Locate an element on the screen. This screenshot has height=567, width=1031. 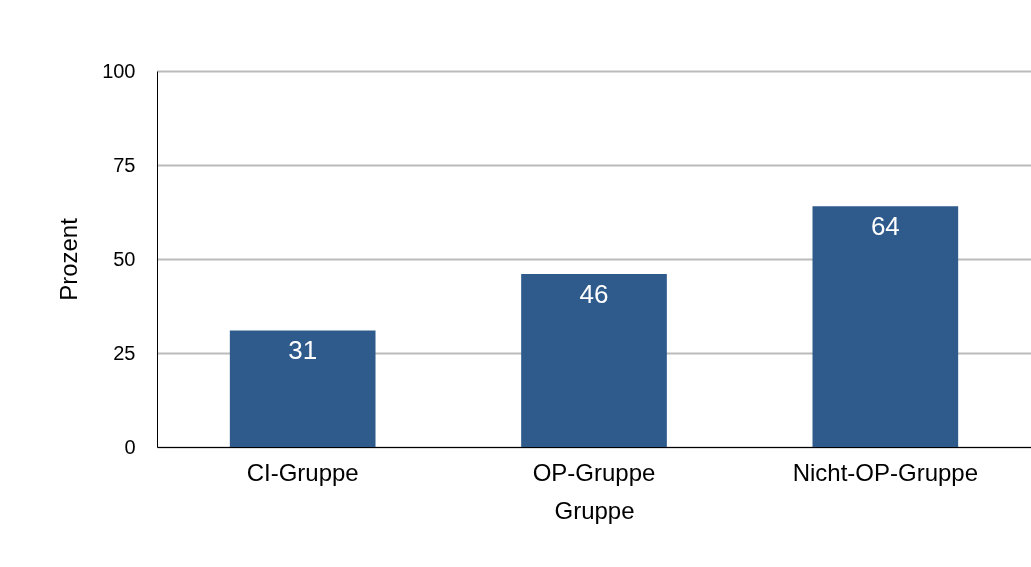
y-tick-label: 100 is located at coordinates (119, 70).